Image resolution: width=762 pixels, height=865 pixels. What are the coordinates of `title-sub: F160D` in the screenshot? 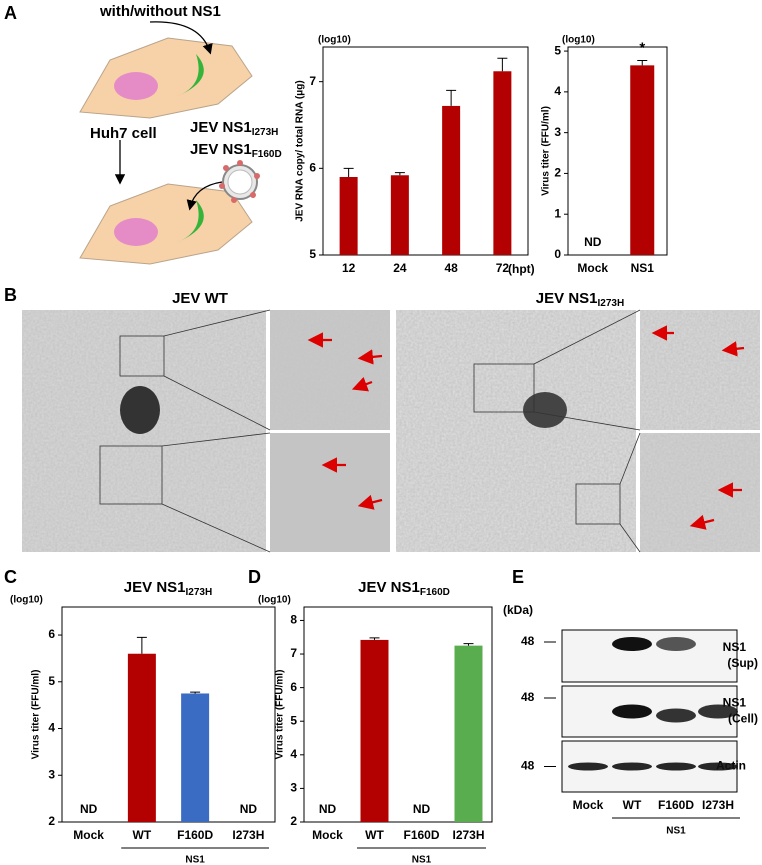 It's located at (435, 592).